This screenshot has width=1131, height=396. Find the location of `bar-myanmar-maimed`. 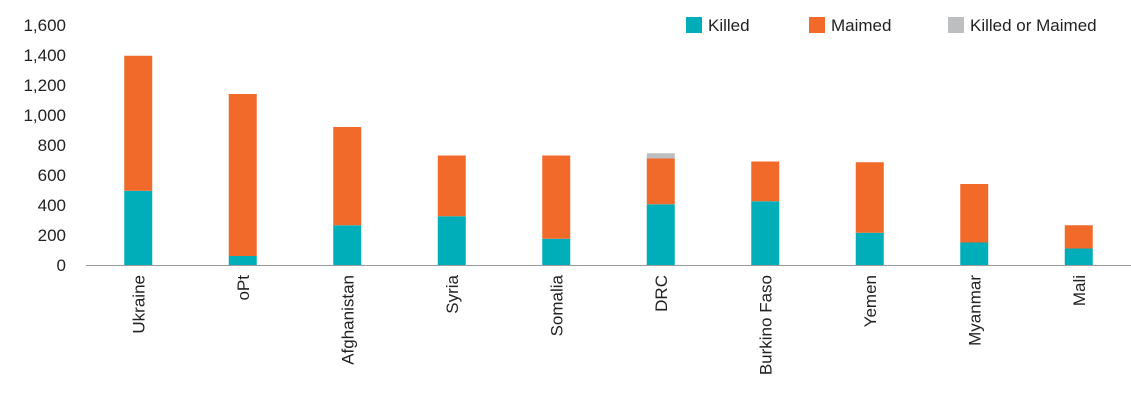

bar-myanmar-maimed is located at coordinates (974, 213).